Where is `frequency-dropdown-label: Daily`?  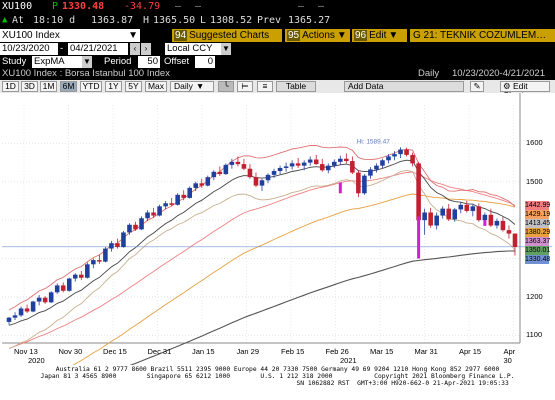 frequency-dropdown-label: Daily is located at coordinates (183, 86).